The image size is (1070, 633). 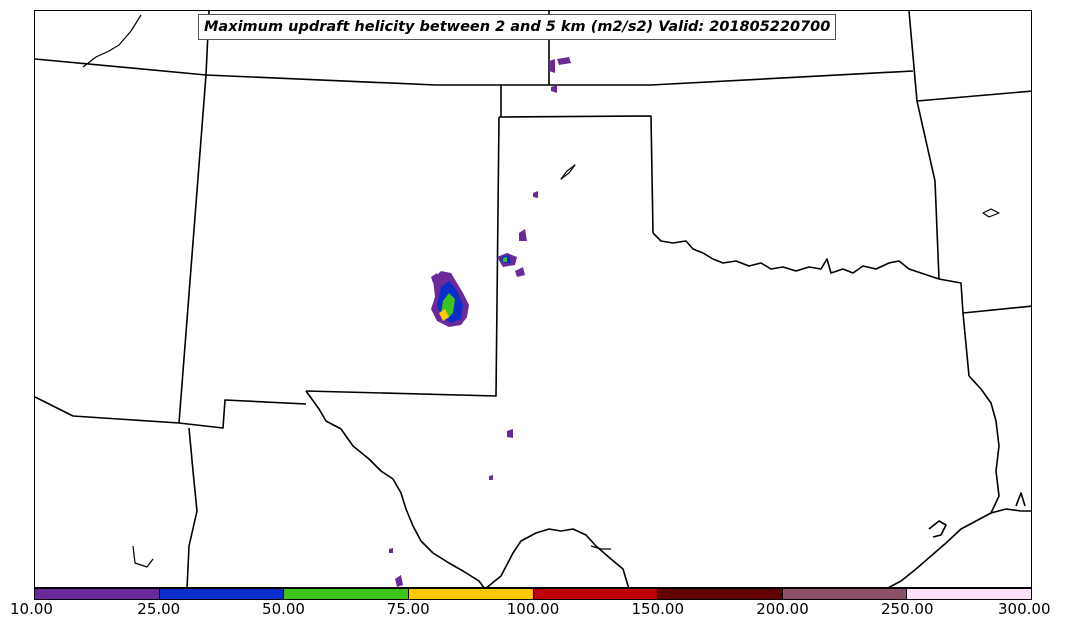 I want to click on uh-cell-north, so click(x=507, y=260).